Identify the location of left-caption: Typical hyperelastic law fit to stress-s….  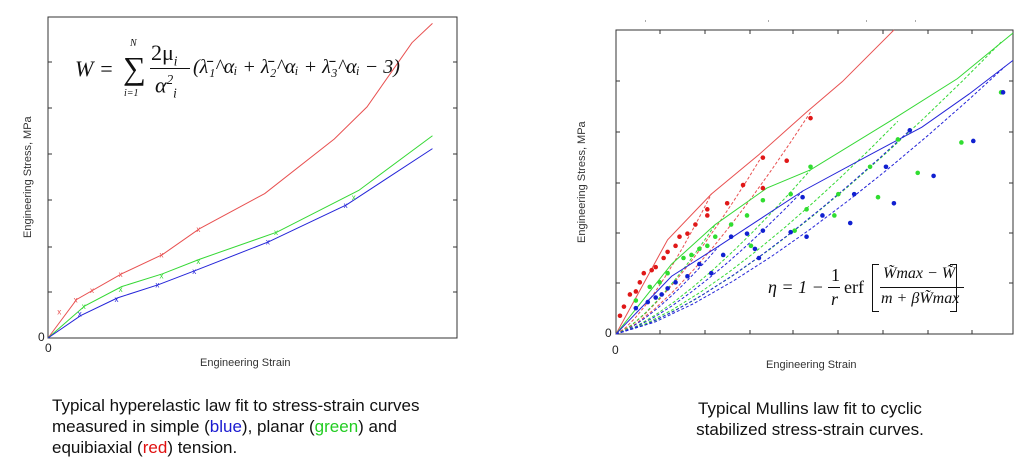
(236, 426).